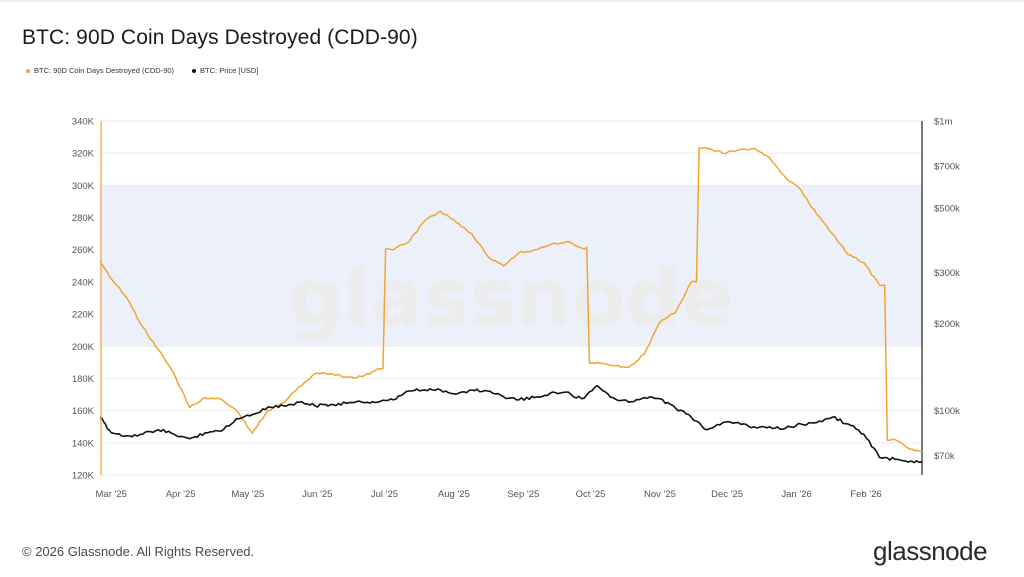 The image size is (1024, 577). What do you see at coordinates (138, 551) in the screenshot?
I see `footer-copyright: © 2026 Glassnode. All Rights Reserved.` at bounding box center [138, 551].